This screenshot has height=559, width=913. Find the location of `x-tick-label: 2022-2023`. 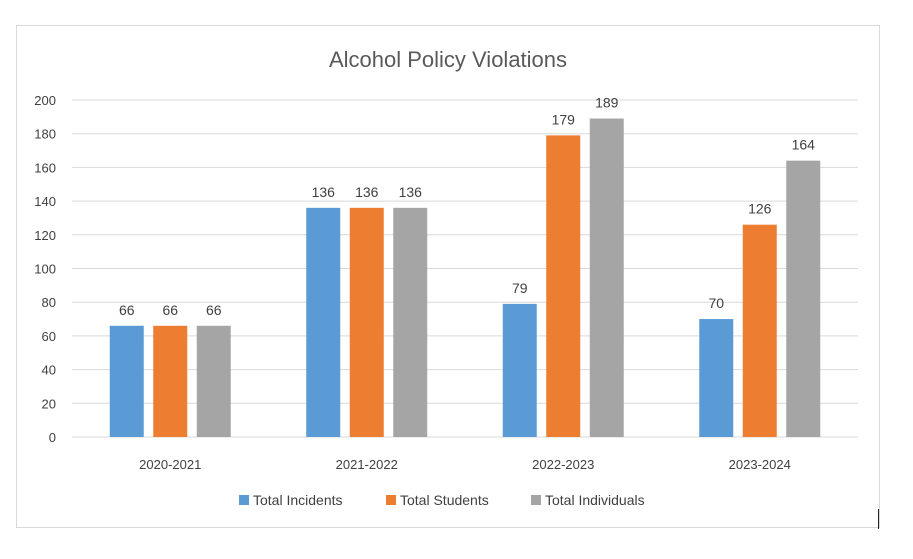

x-tick-label: 2022-2023 is located at coordinates (563, 464).